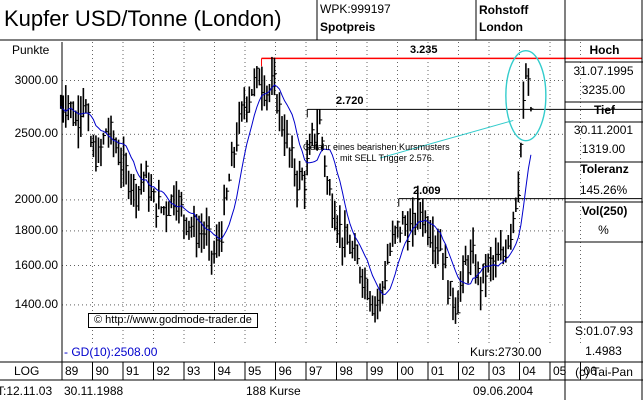 This screenshot has width=643, height=400. I want to click on vol-value: %, so click(603, 230).